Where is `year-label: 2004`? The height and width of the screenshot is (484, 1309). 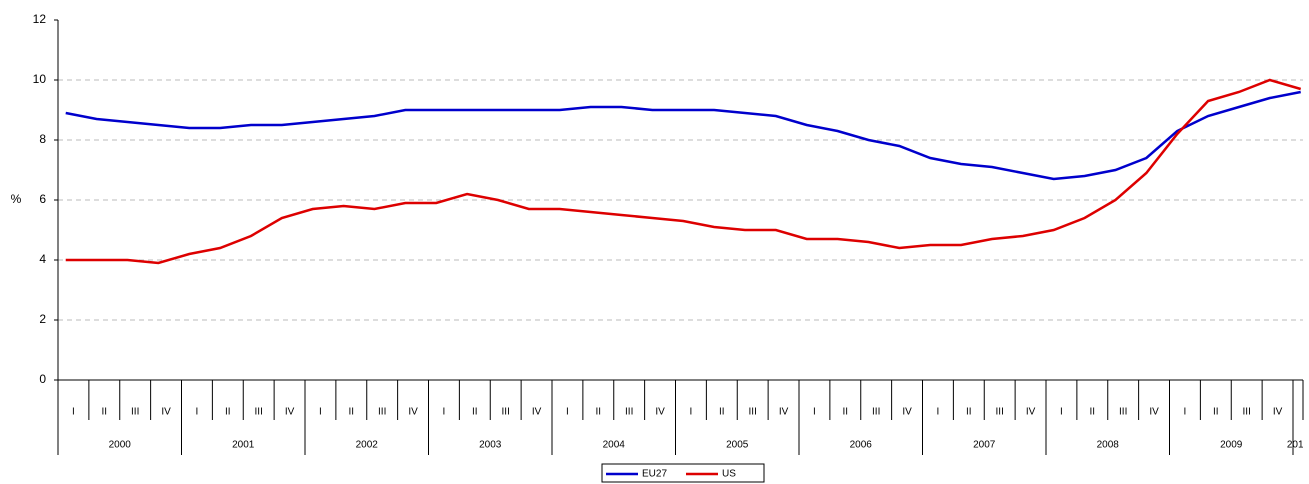
year-label: 2004 is located at coordinates (614, 445).